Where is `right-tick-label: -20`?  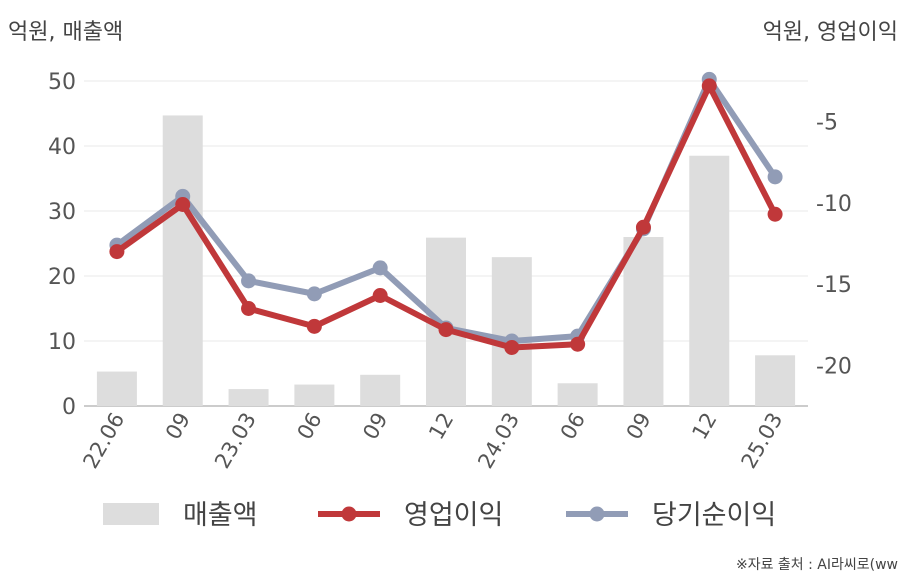 right-tick-label: -20 is located at coordinates (834, 366).